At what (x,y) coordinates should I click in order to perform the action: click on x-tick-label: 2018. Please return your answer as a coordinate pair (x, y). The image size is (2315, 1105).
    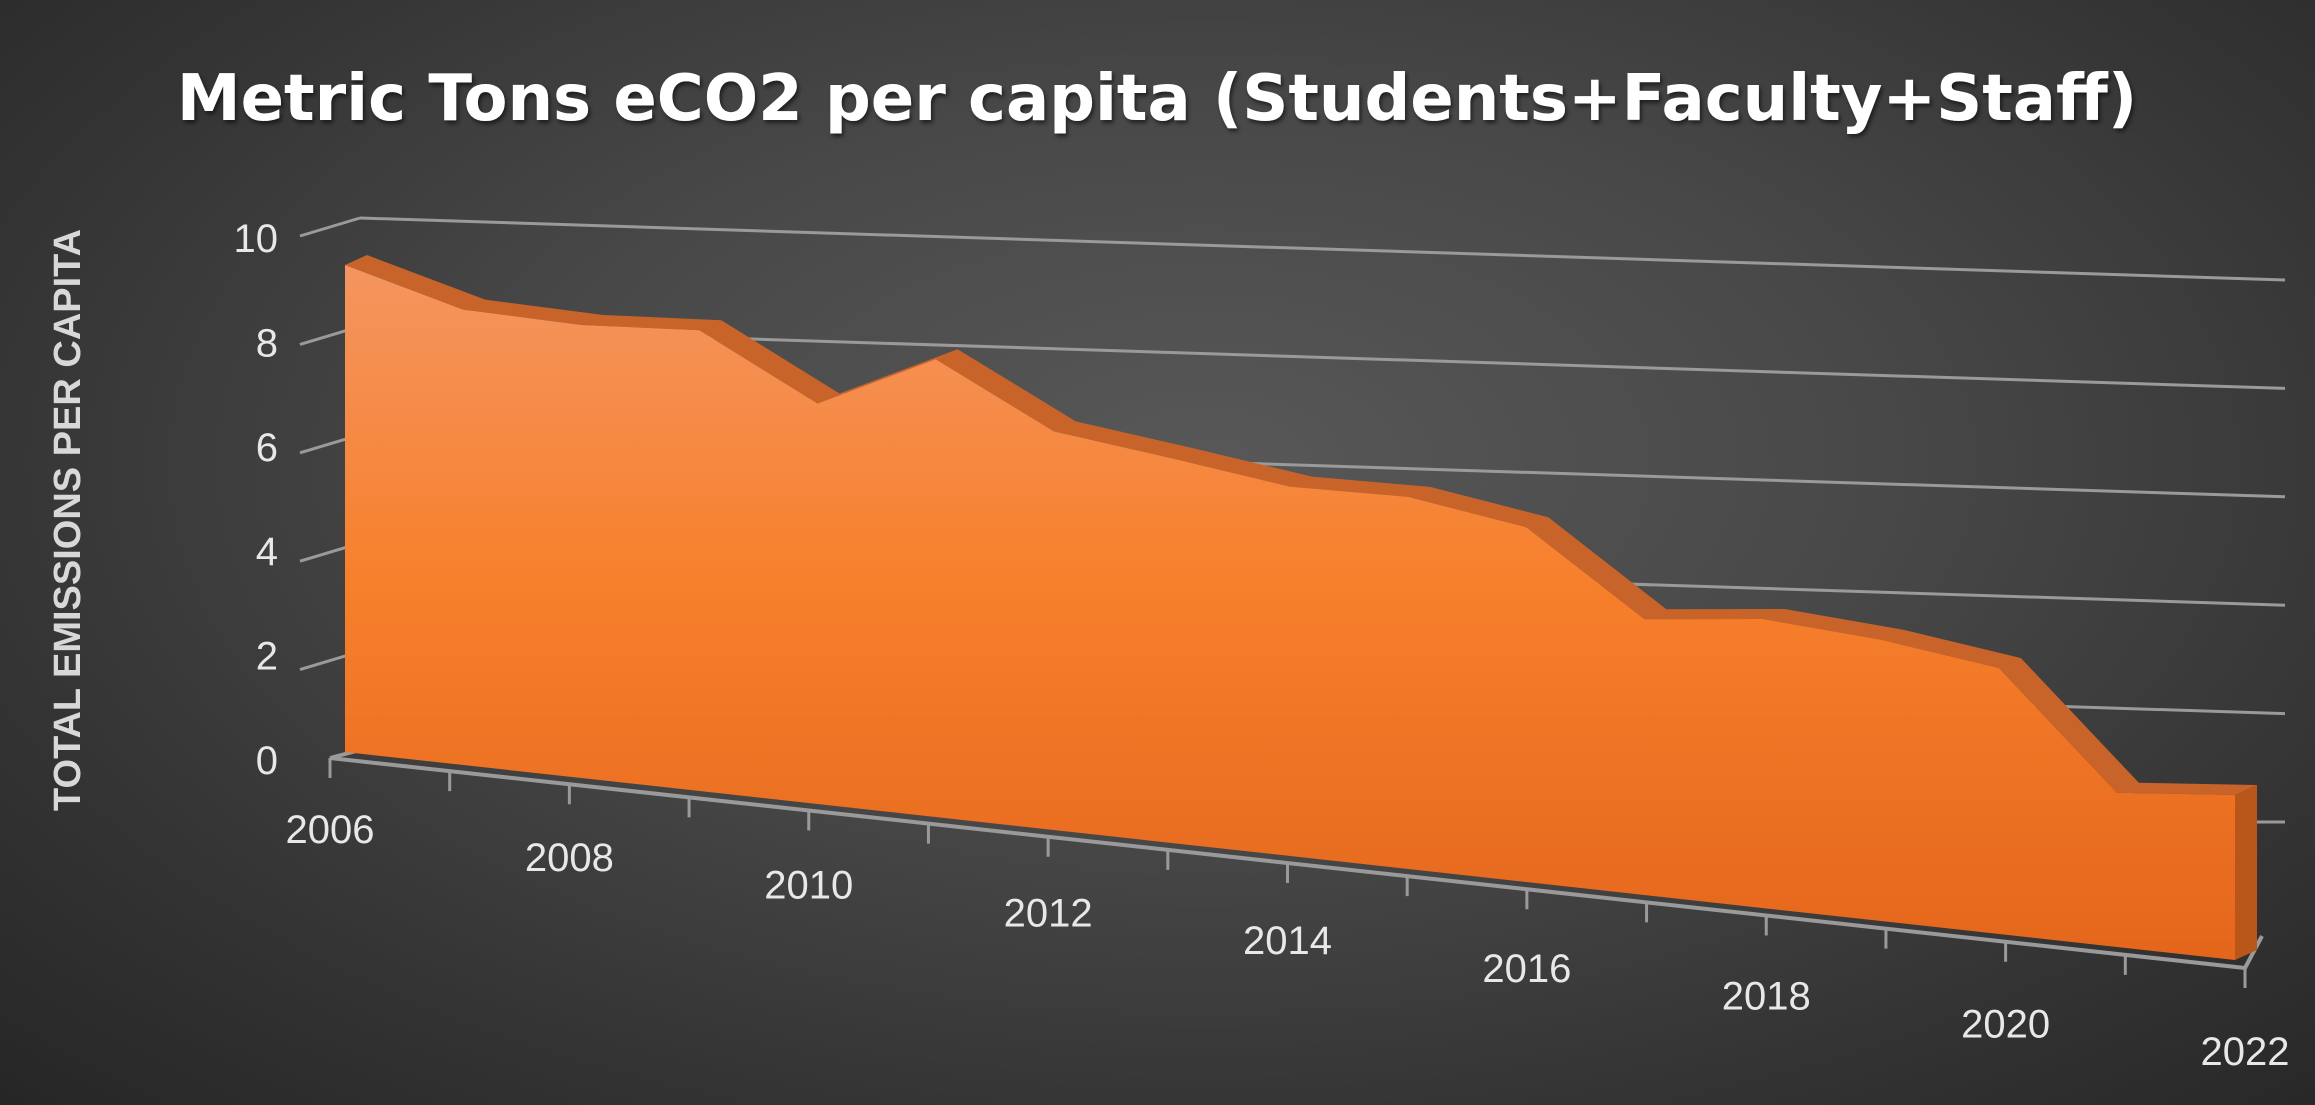
    Looking at the image, I should click on (1766, 997).